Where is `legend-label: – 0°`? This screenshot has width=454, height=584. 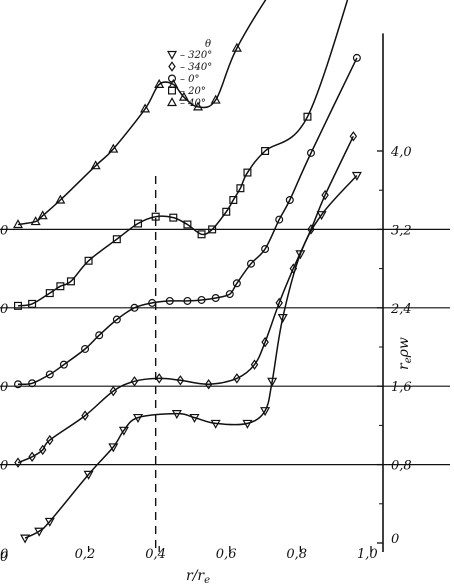 legend-label: – 0° is located at coordinates (190, 79).